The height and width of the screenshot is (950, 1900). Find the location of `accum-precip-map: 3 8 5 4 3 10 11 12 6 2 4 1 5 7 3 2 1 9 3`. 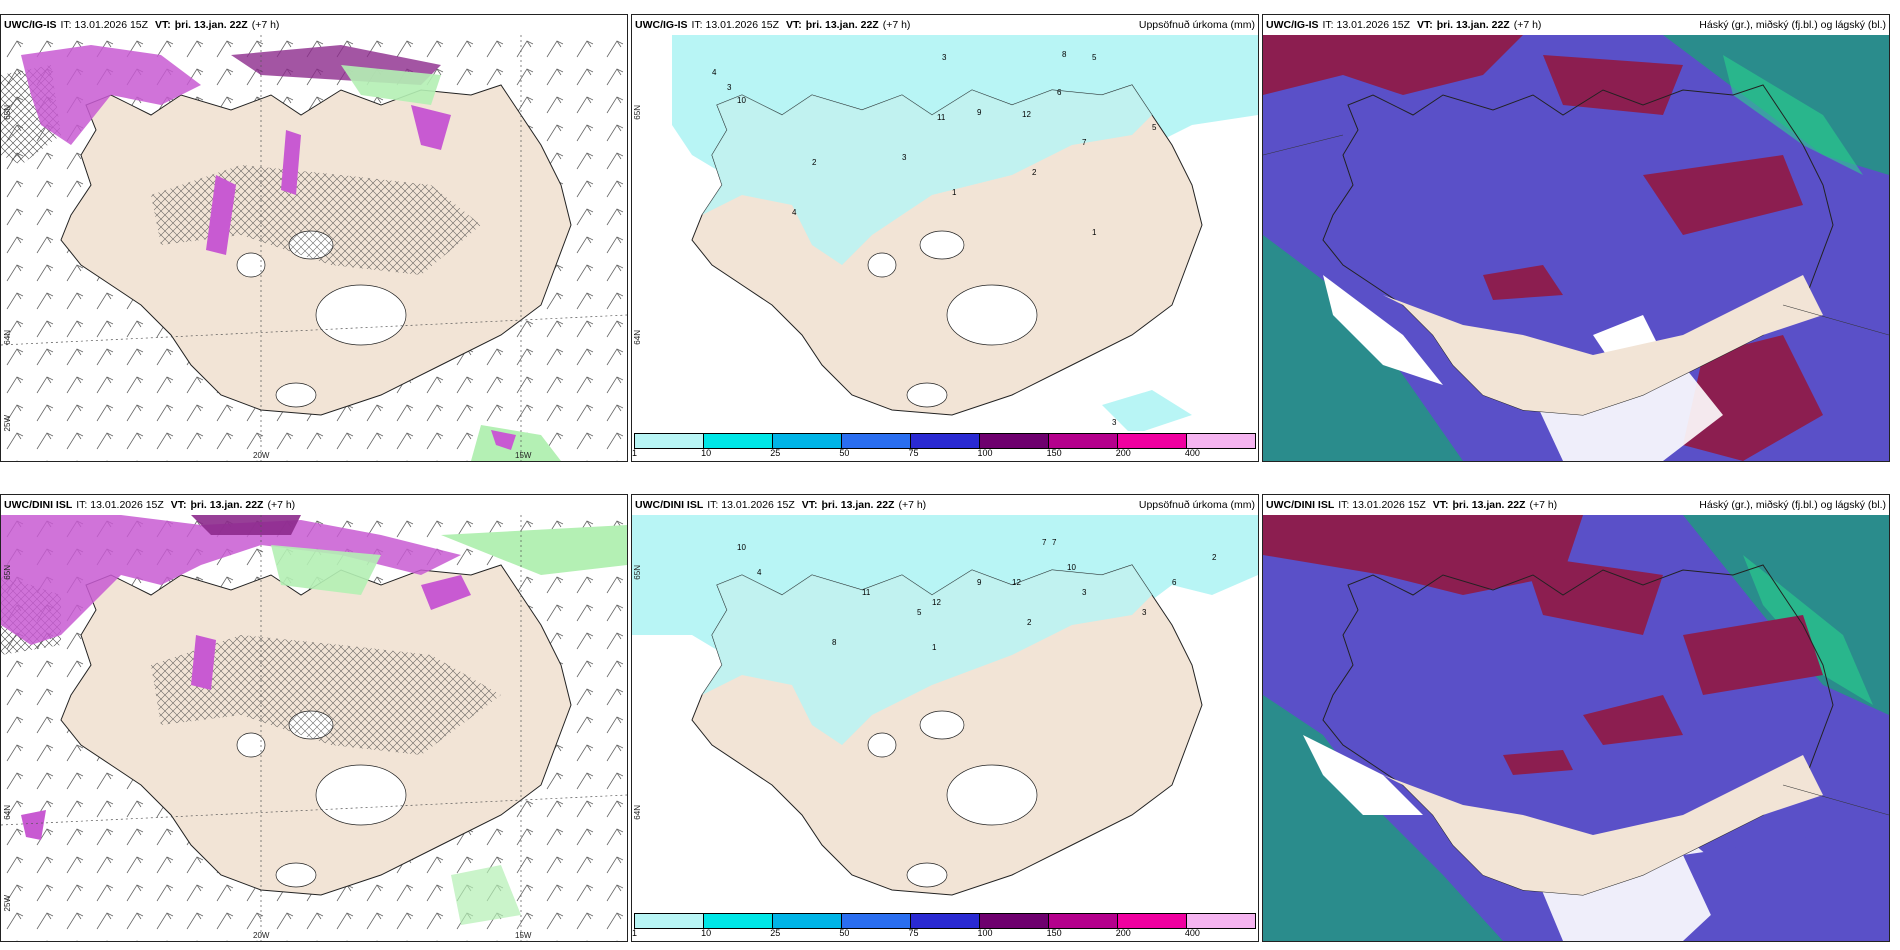

accum-precip-map: 3 8 5 4 3 10 11 12 6 2 4 1 5 7 3 2 1 9 3 is located at coordinates (965, 235).